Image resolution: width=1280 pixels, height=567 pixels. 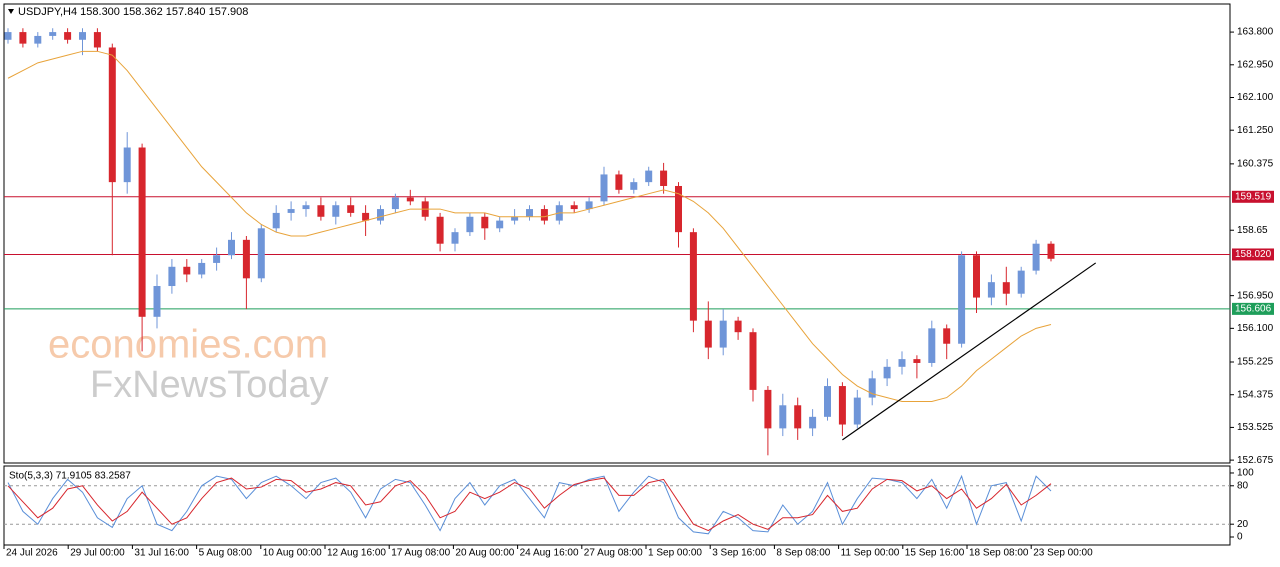 I want to click on y-tick-label: 158.65, so click(x=1252, y=230).